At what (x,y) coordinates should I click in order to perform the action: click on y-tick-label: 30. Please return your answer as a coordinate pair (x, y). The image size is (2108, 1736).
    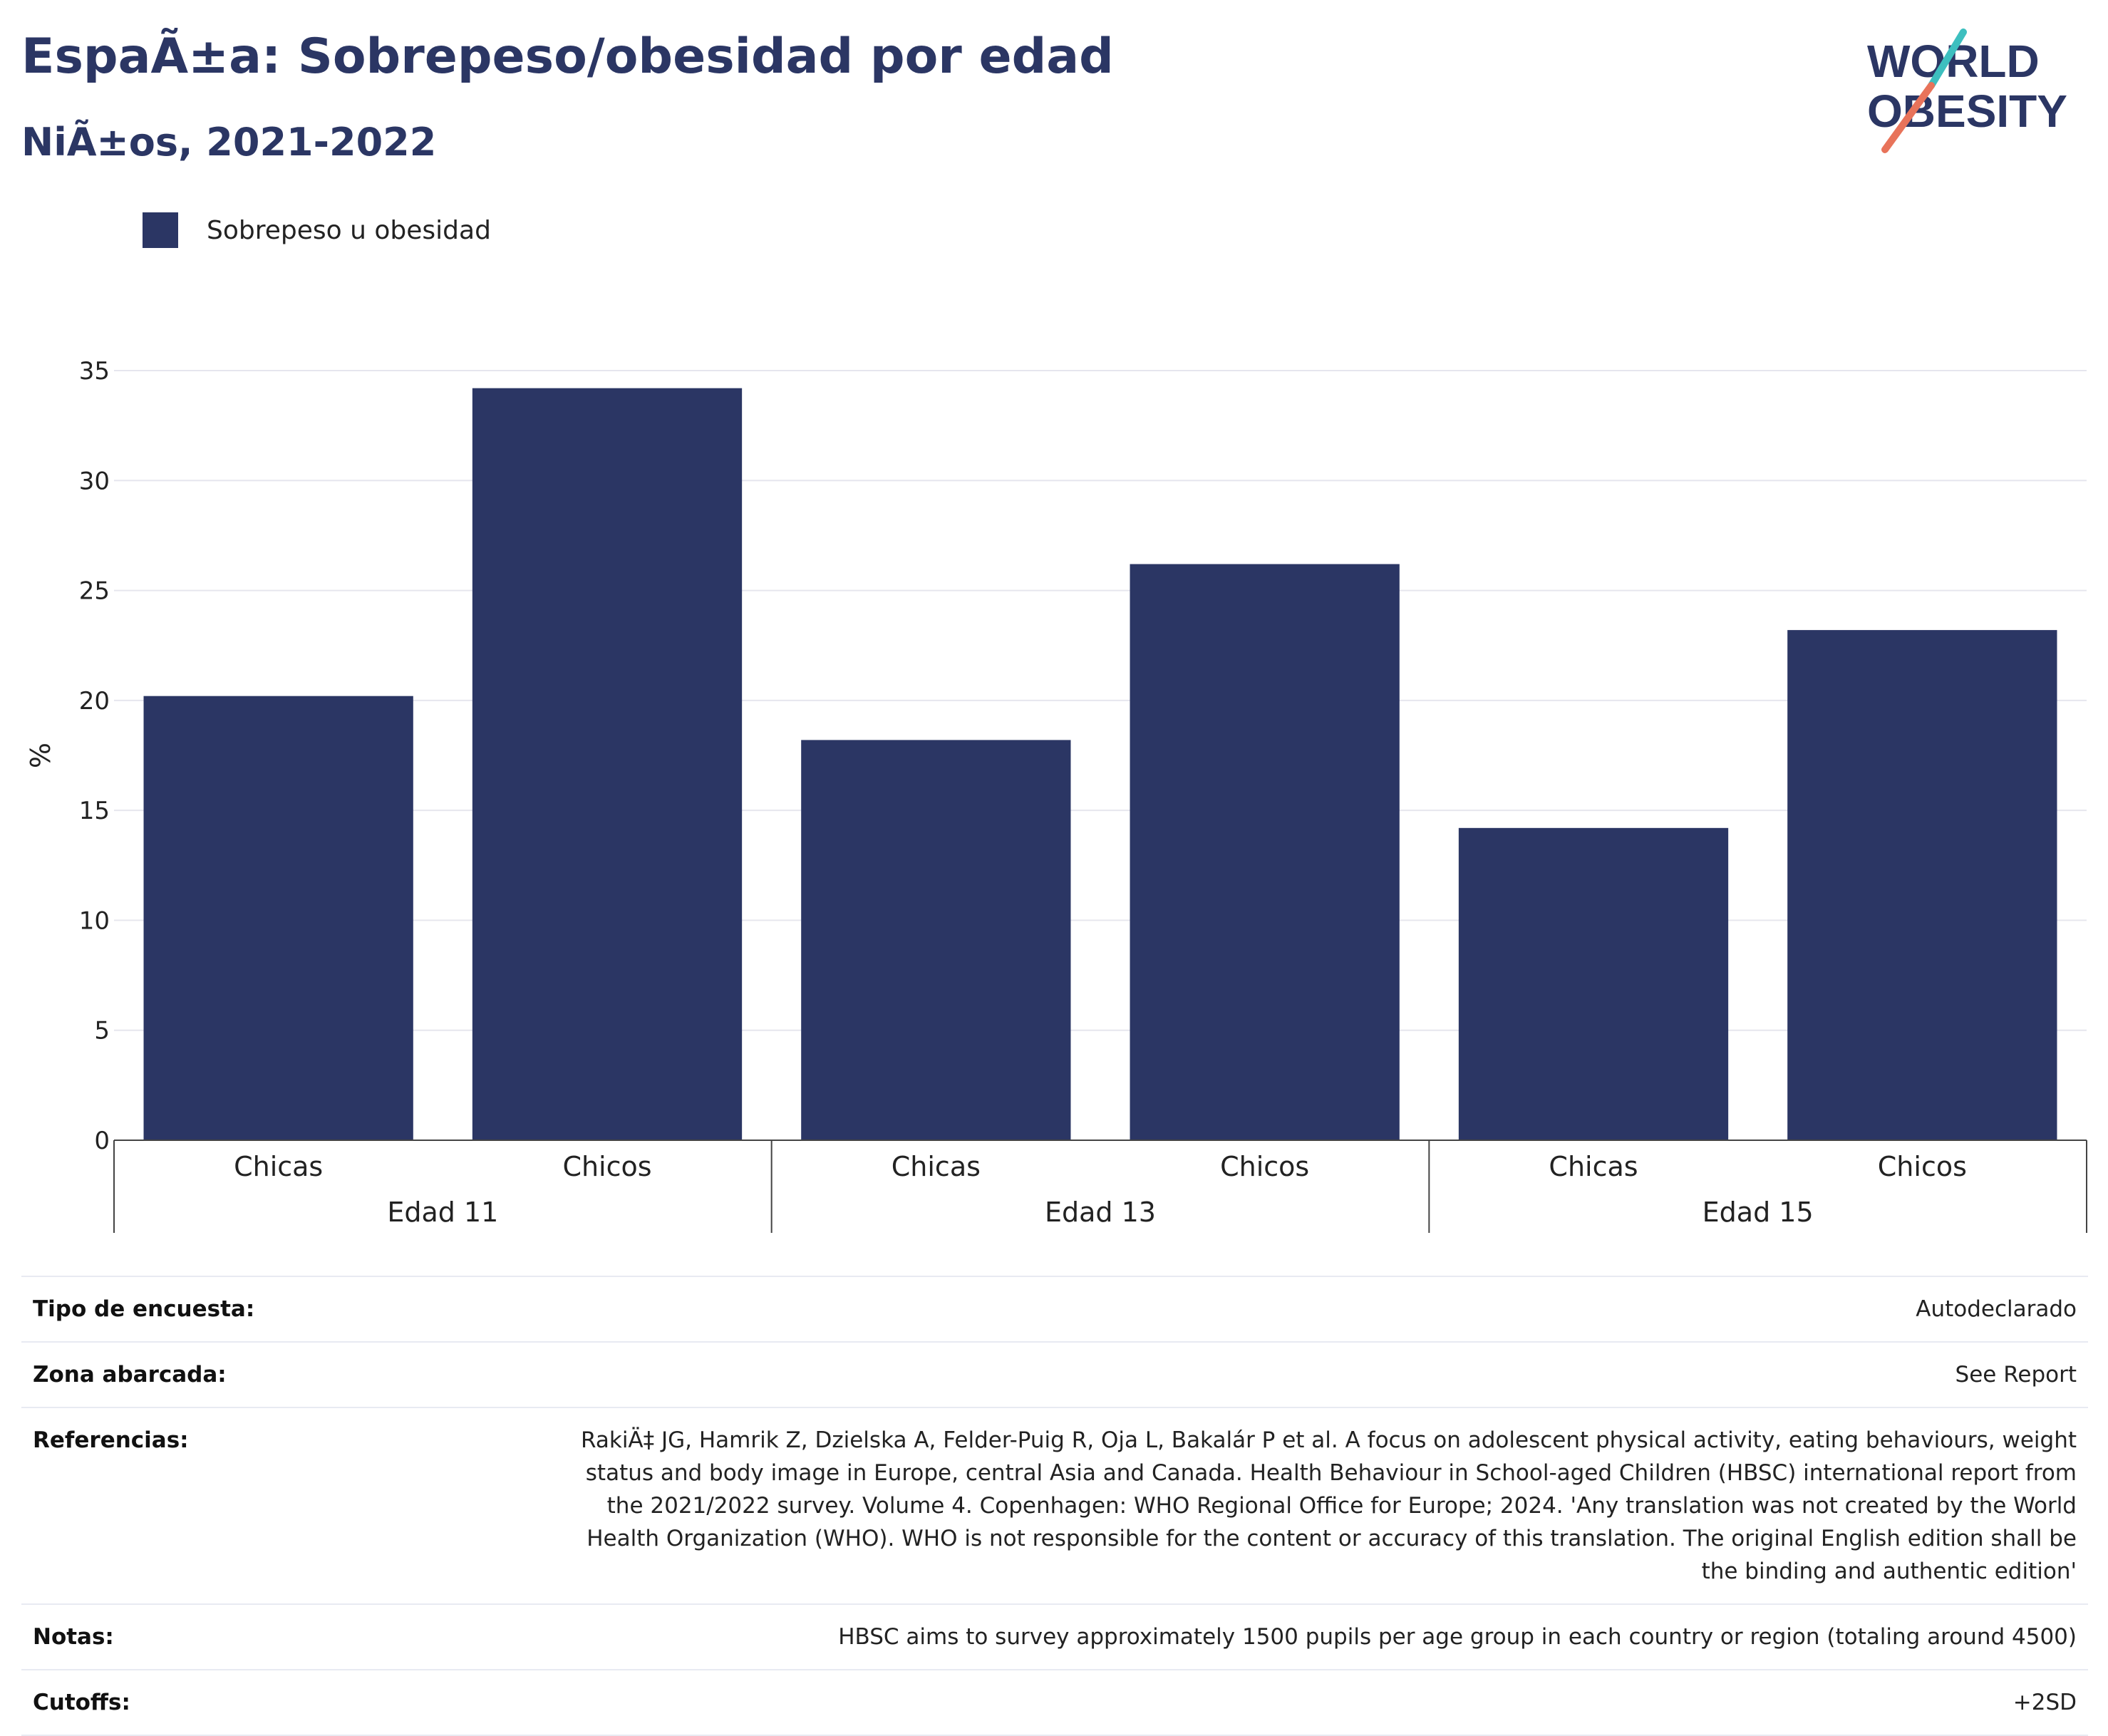
    Looking at the image, I should click on (95, 481).